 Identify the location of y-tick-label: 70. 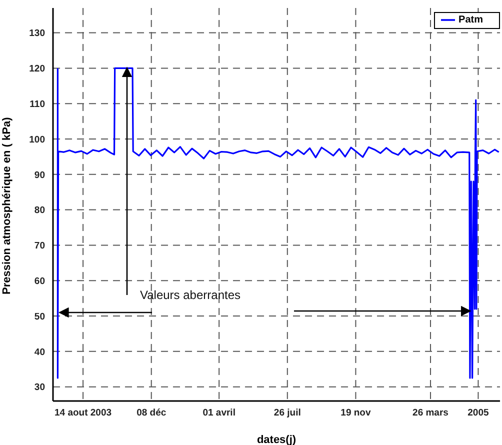
(39, 246).